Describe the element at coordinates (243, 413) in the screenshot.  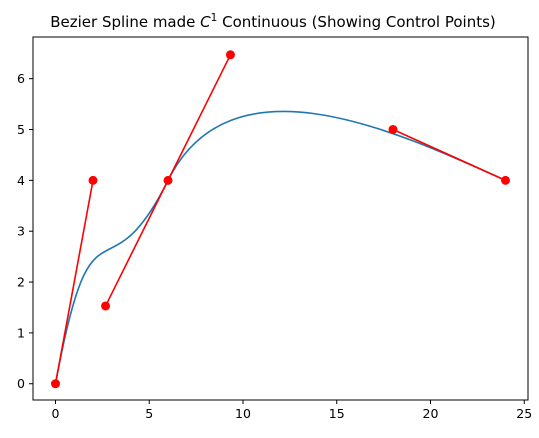
I see `x-tick-label-2: 10` at that location.